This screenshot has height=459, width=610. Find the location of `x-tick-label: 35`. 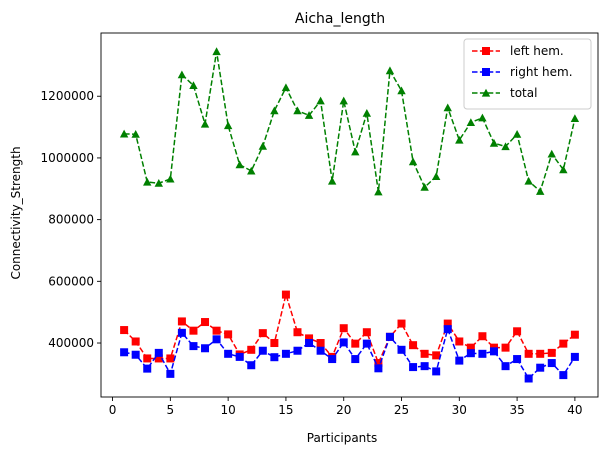

x-tick-label: 35 is located at coordinates (516, 410).